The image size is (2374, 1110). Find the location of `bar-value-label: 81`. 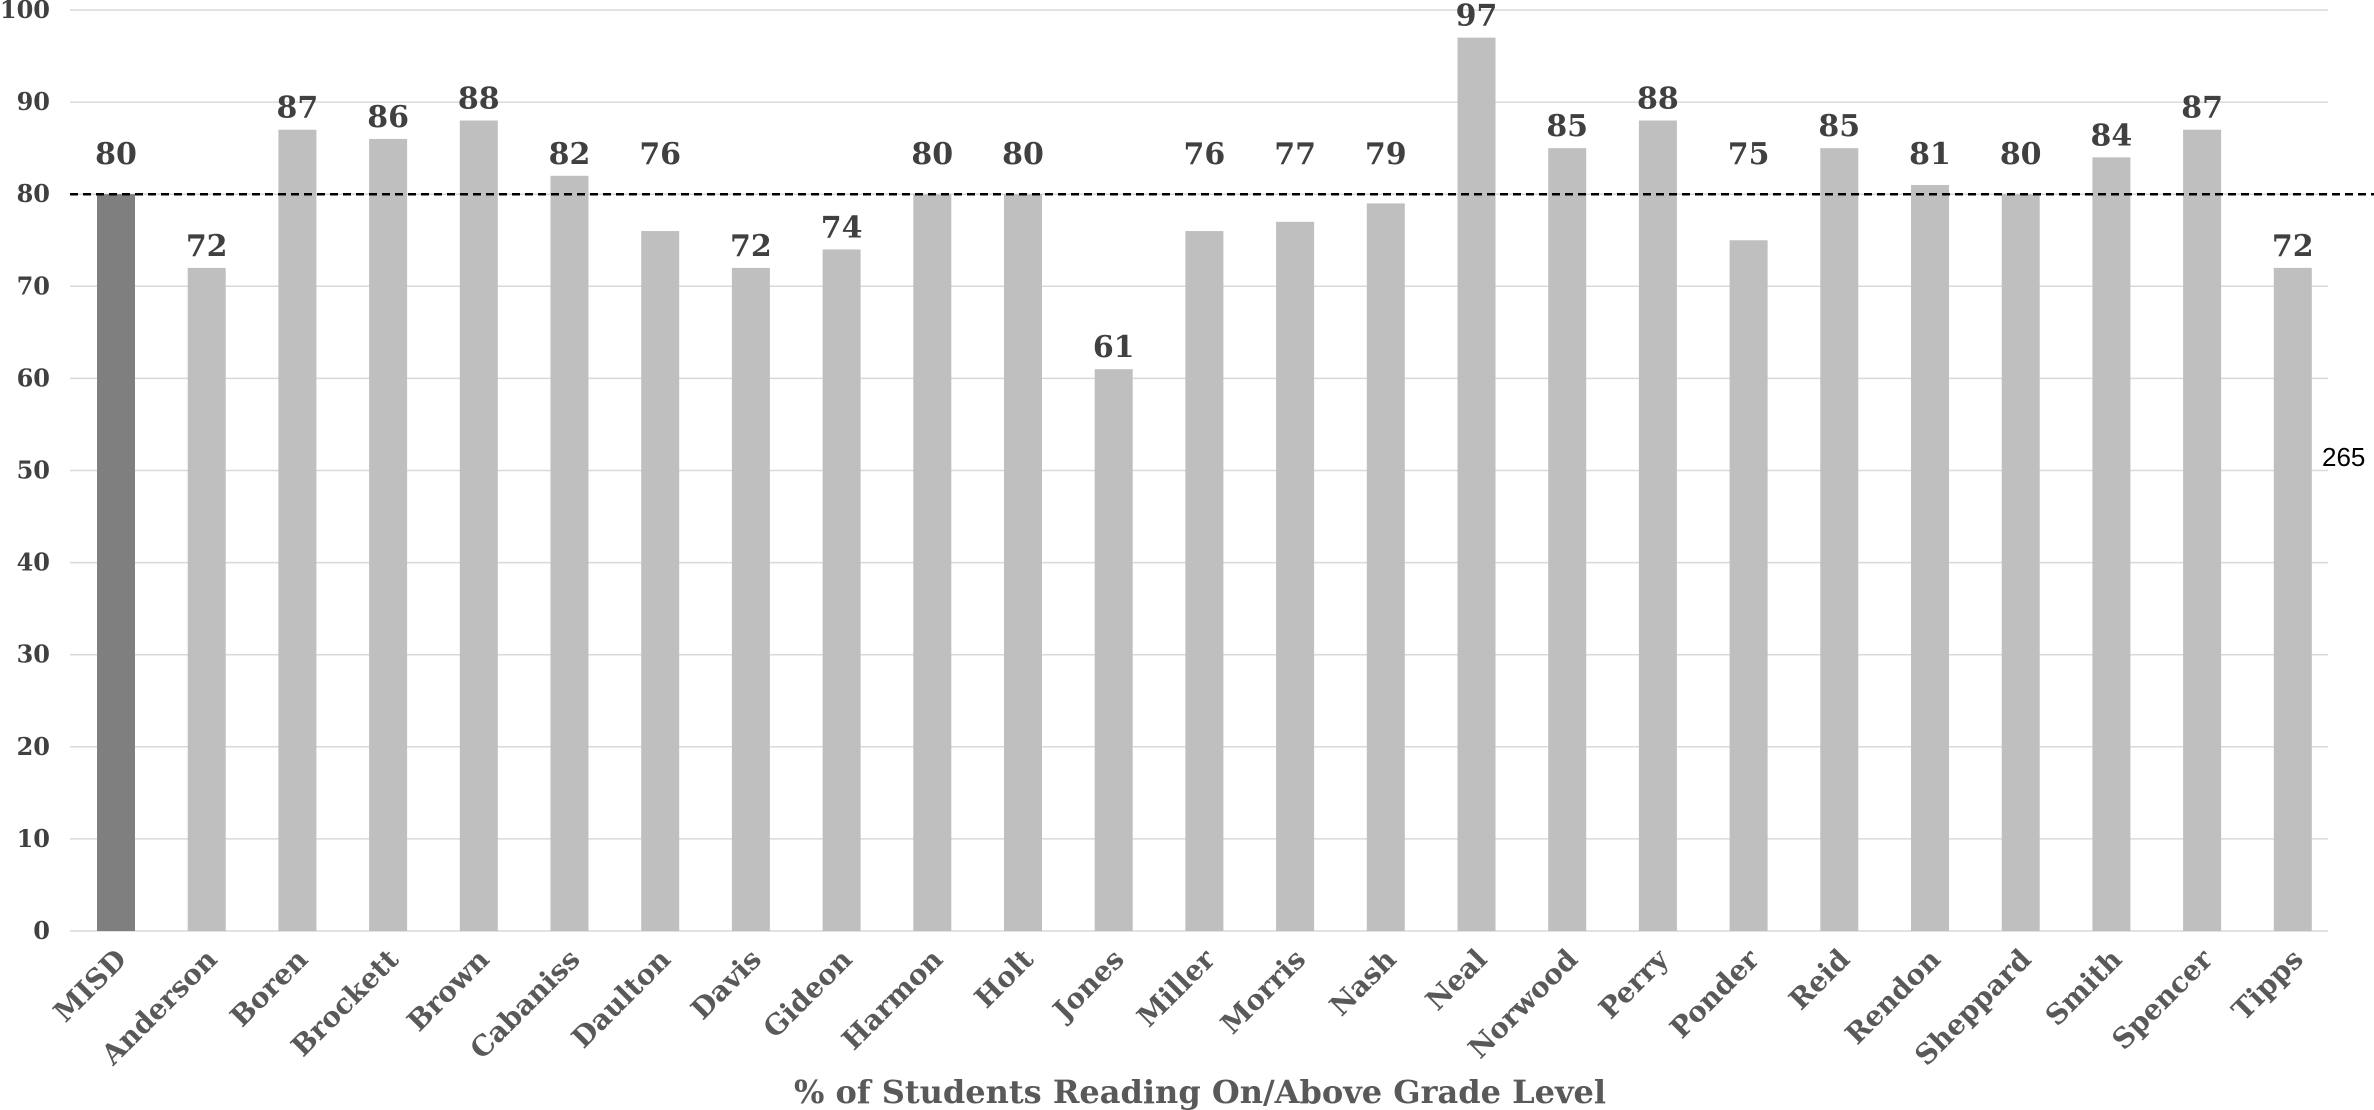

bar-value-label: 81 is located at coordinates (1930, 154).